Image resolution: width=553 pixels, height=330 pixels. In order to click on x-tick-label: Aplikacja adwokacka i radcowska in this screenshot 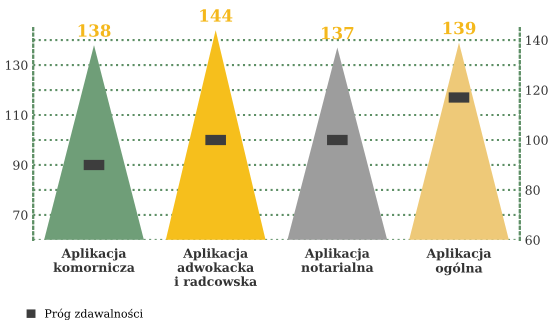, I will do `click(215, 267)`.